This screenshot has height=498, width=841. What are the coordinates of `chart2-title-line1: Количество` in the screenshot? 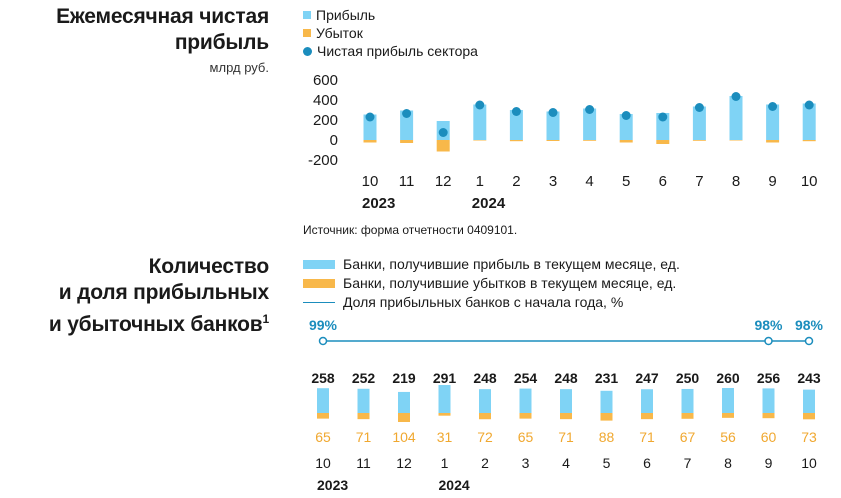 It's located at (209, 266).